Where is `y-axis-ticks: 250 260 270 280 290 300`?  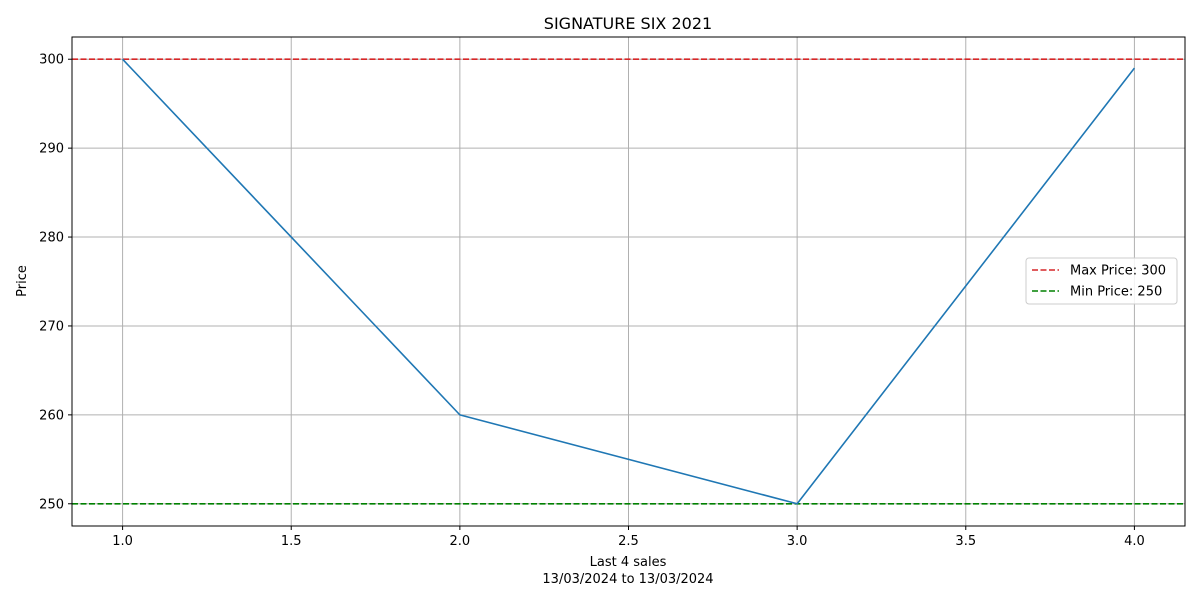
y-axis-ticks: 250 260 270 280 290 300 is located at coordinates (55, 282).